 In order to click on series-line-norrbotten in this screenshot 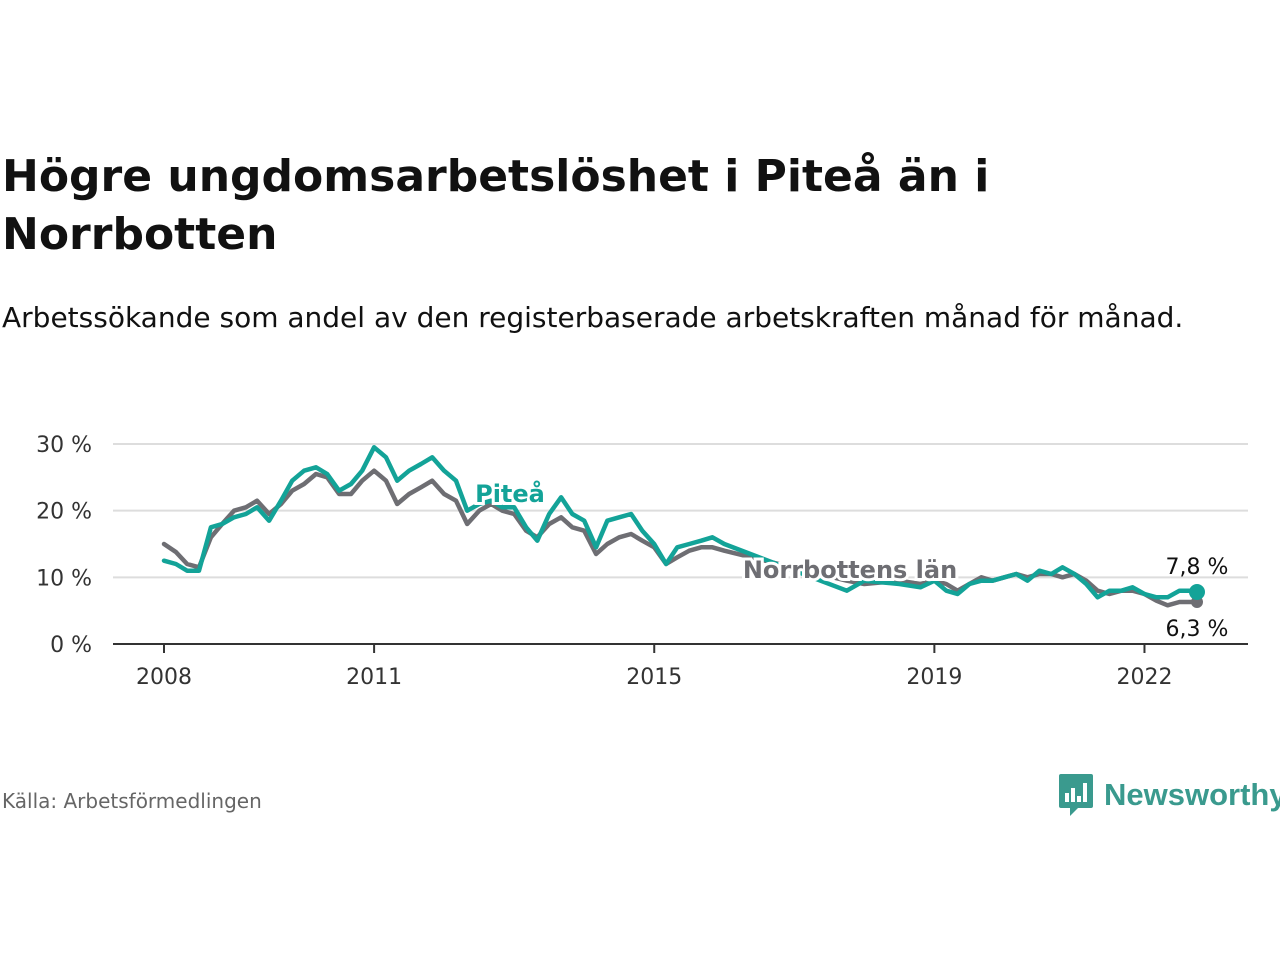, I will do `click(680, 538)`.